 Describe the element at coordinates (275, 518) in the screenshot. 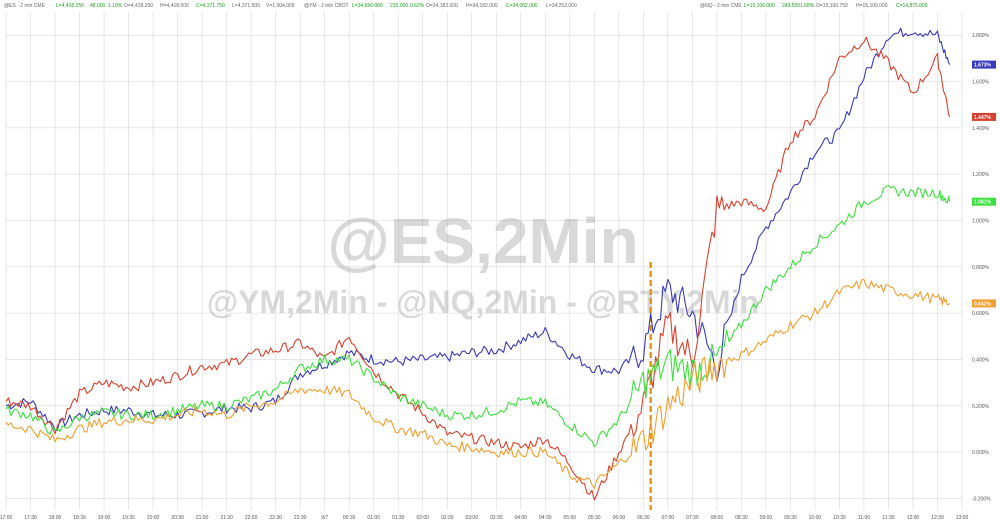

I see `x-tick-label: 22:30` at that location.